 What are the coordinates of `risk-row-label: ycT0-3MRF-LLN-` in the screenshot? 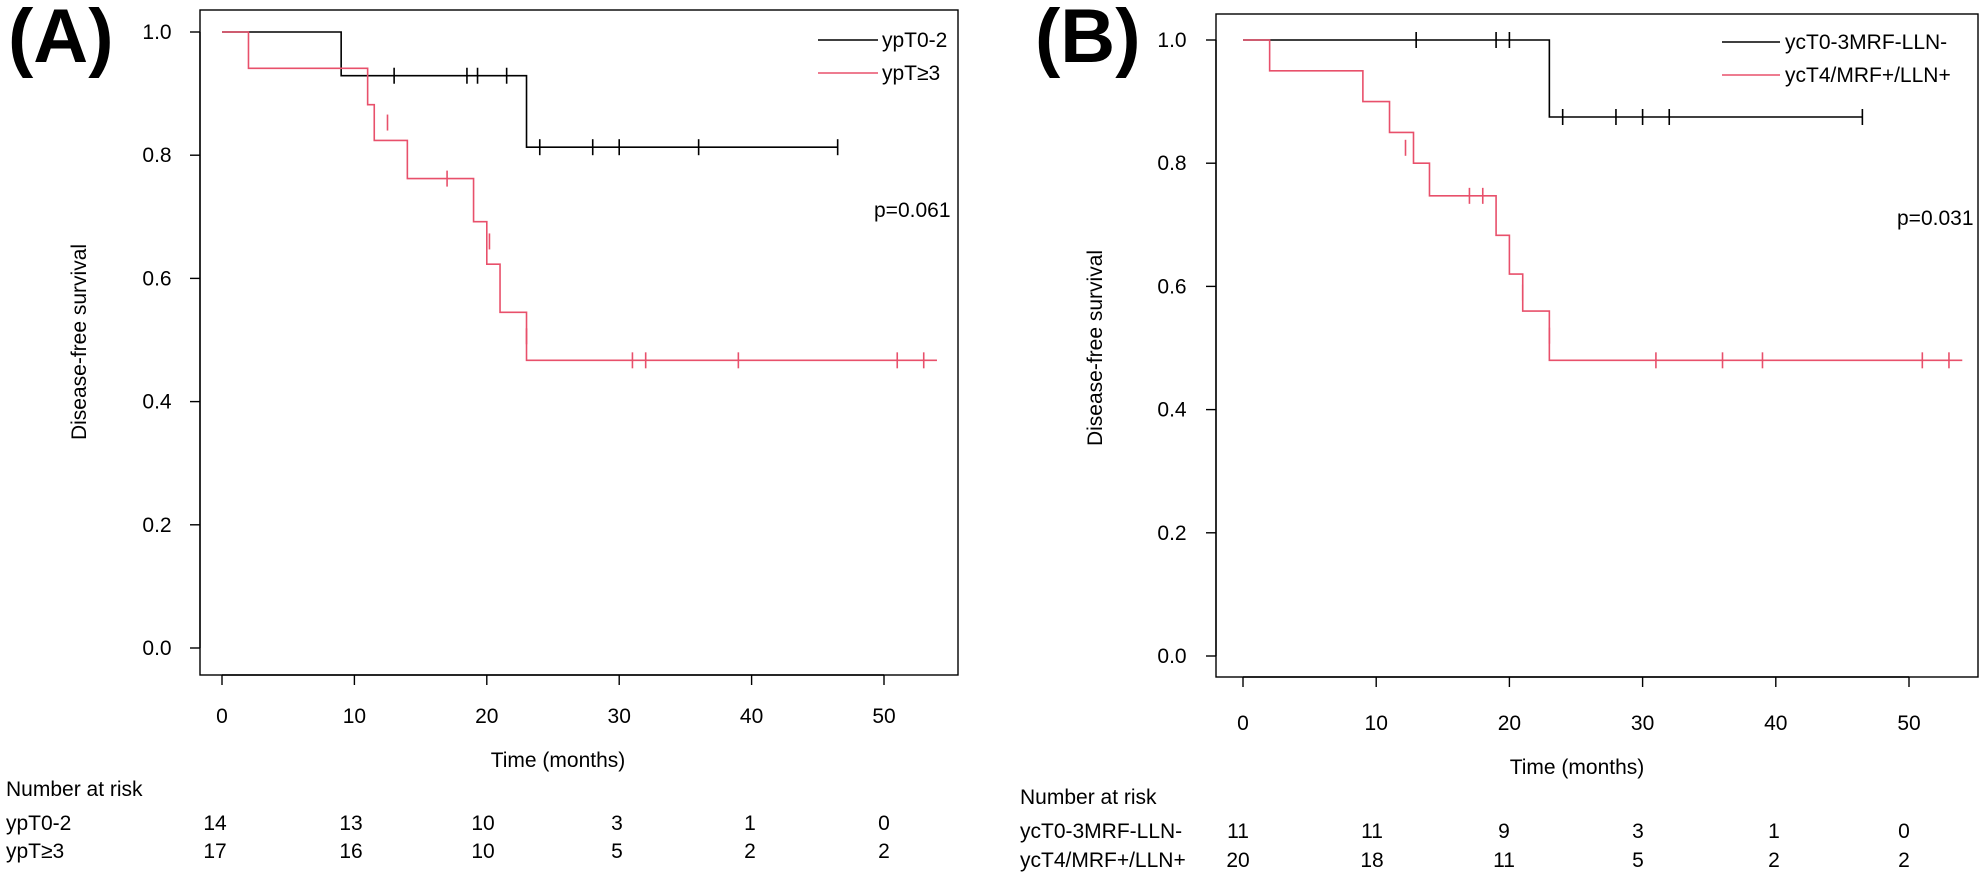 It's located at (1101, 831).